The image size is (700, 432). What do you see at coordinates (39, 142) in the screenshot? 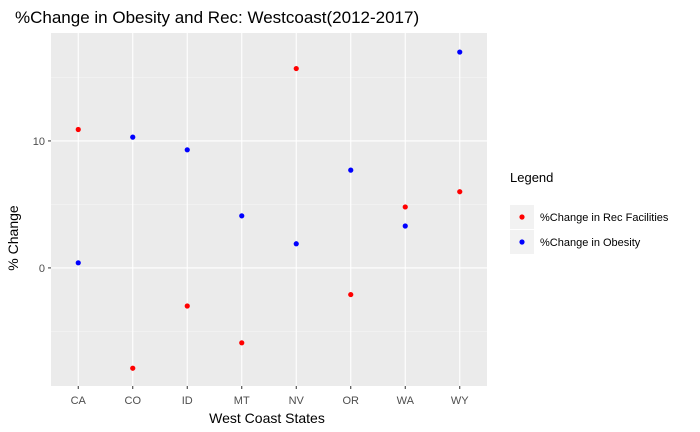
I see `y-tick-label: 10` at bounding box center [39, 142].